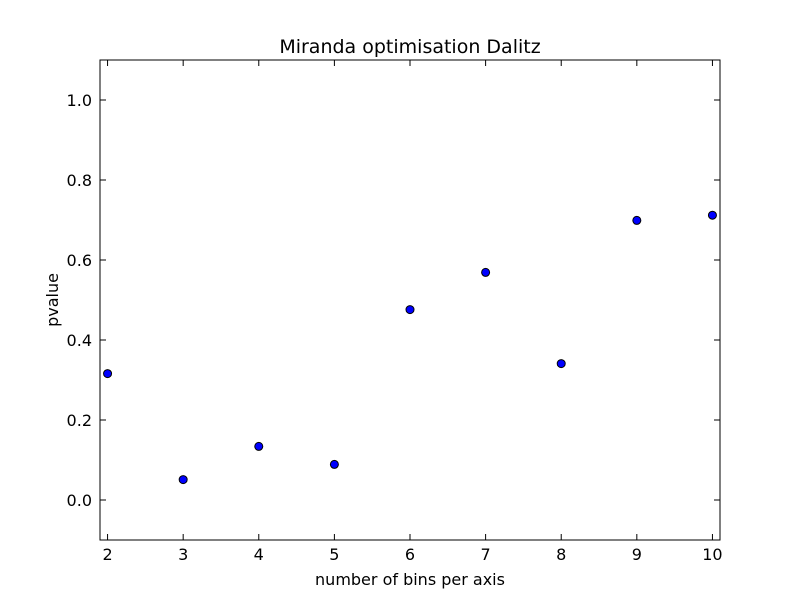 The height and width of the screenshot is (600, 800). Describe the element at coordinates (410, 554) in the screenshot. I see `x-tick-label: 6` at that location.